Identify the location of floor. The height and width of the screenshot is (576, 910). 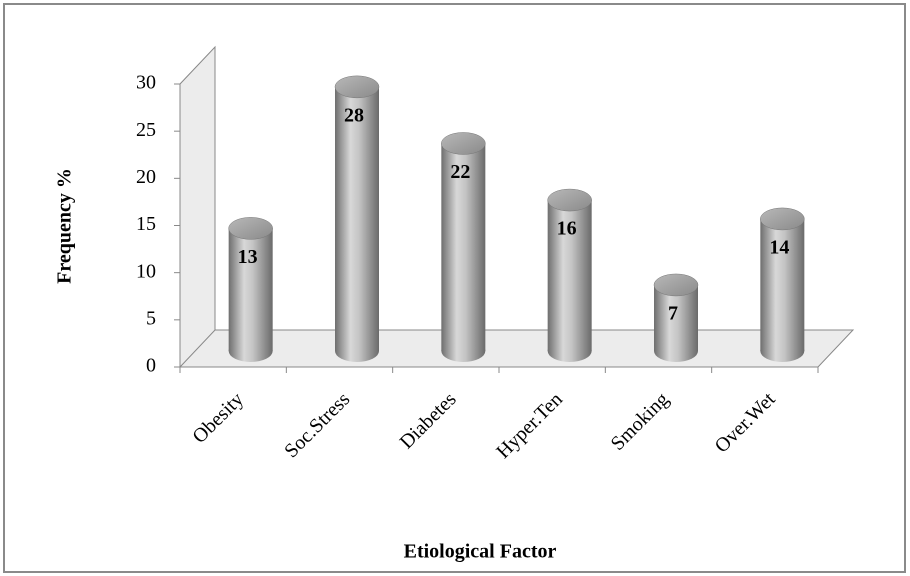
(516, 348).